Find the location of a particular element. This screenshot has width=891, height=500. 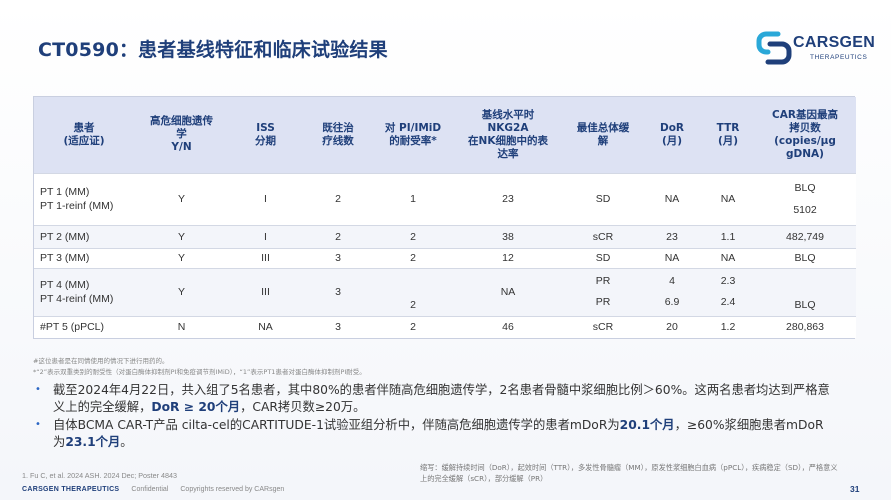

header-iss: ISS 分期 is located at coordinates (265, 134).